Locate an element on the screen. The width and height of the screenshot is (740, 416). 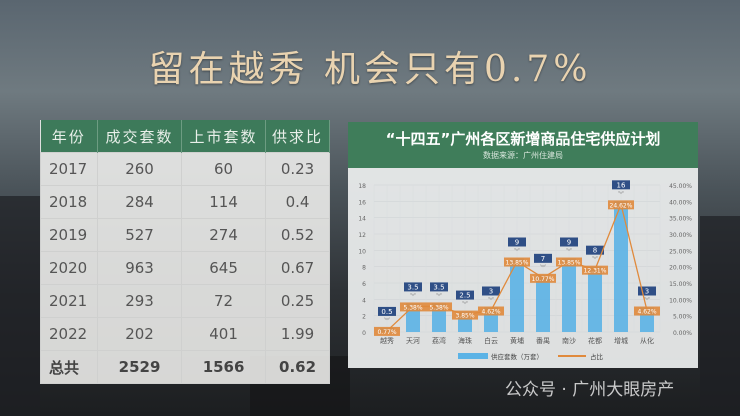
table-row: 2018 284 114 0.4 is located at coordinates (184, 202).